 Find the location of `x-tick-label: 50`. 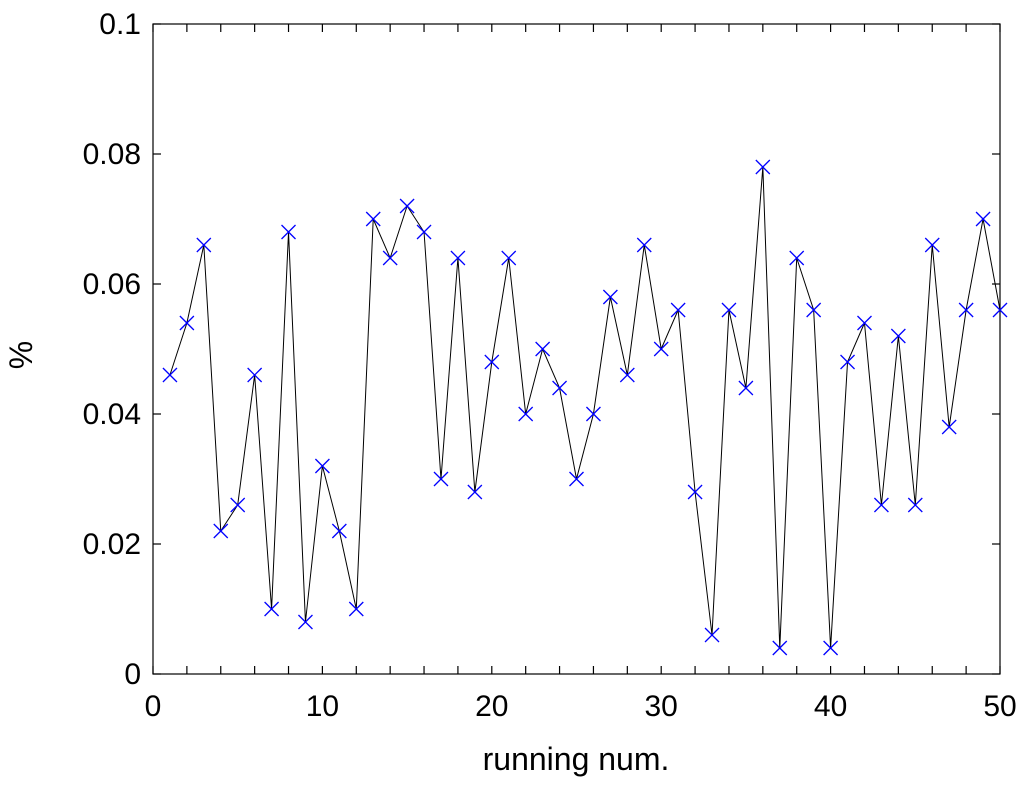

x-tick-label: 50 is located at coordinates (999, 706).